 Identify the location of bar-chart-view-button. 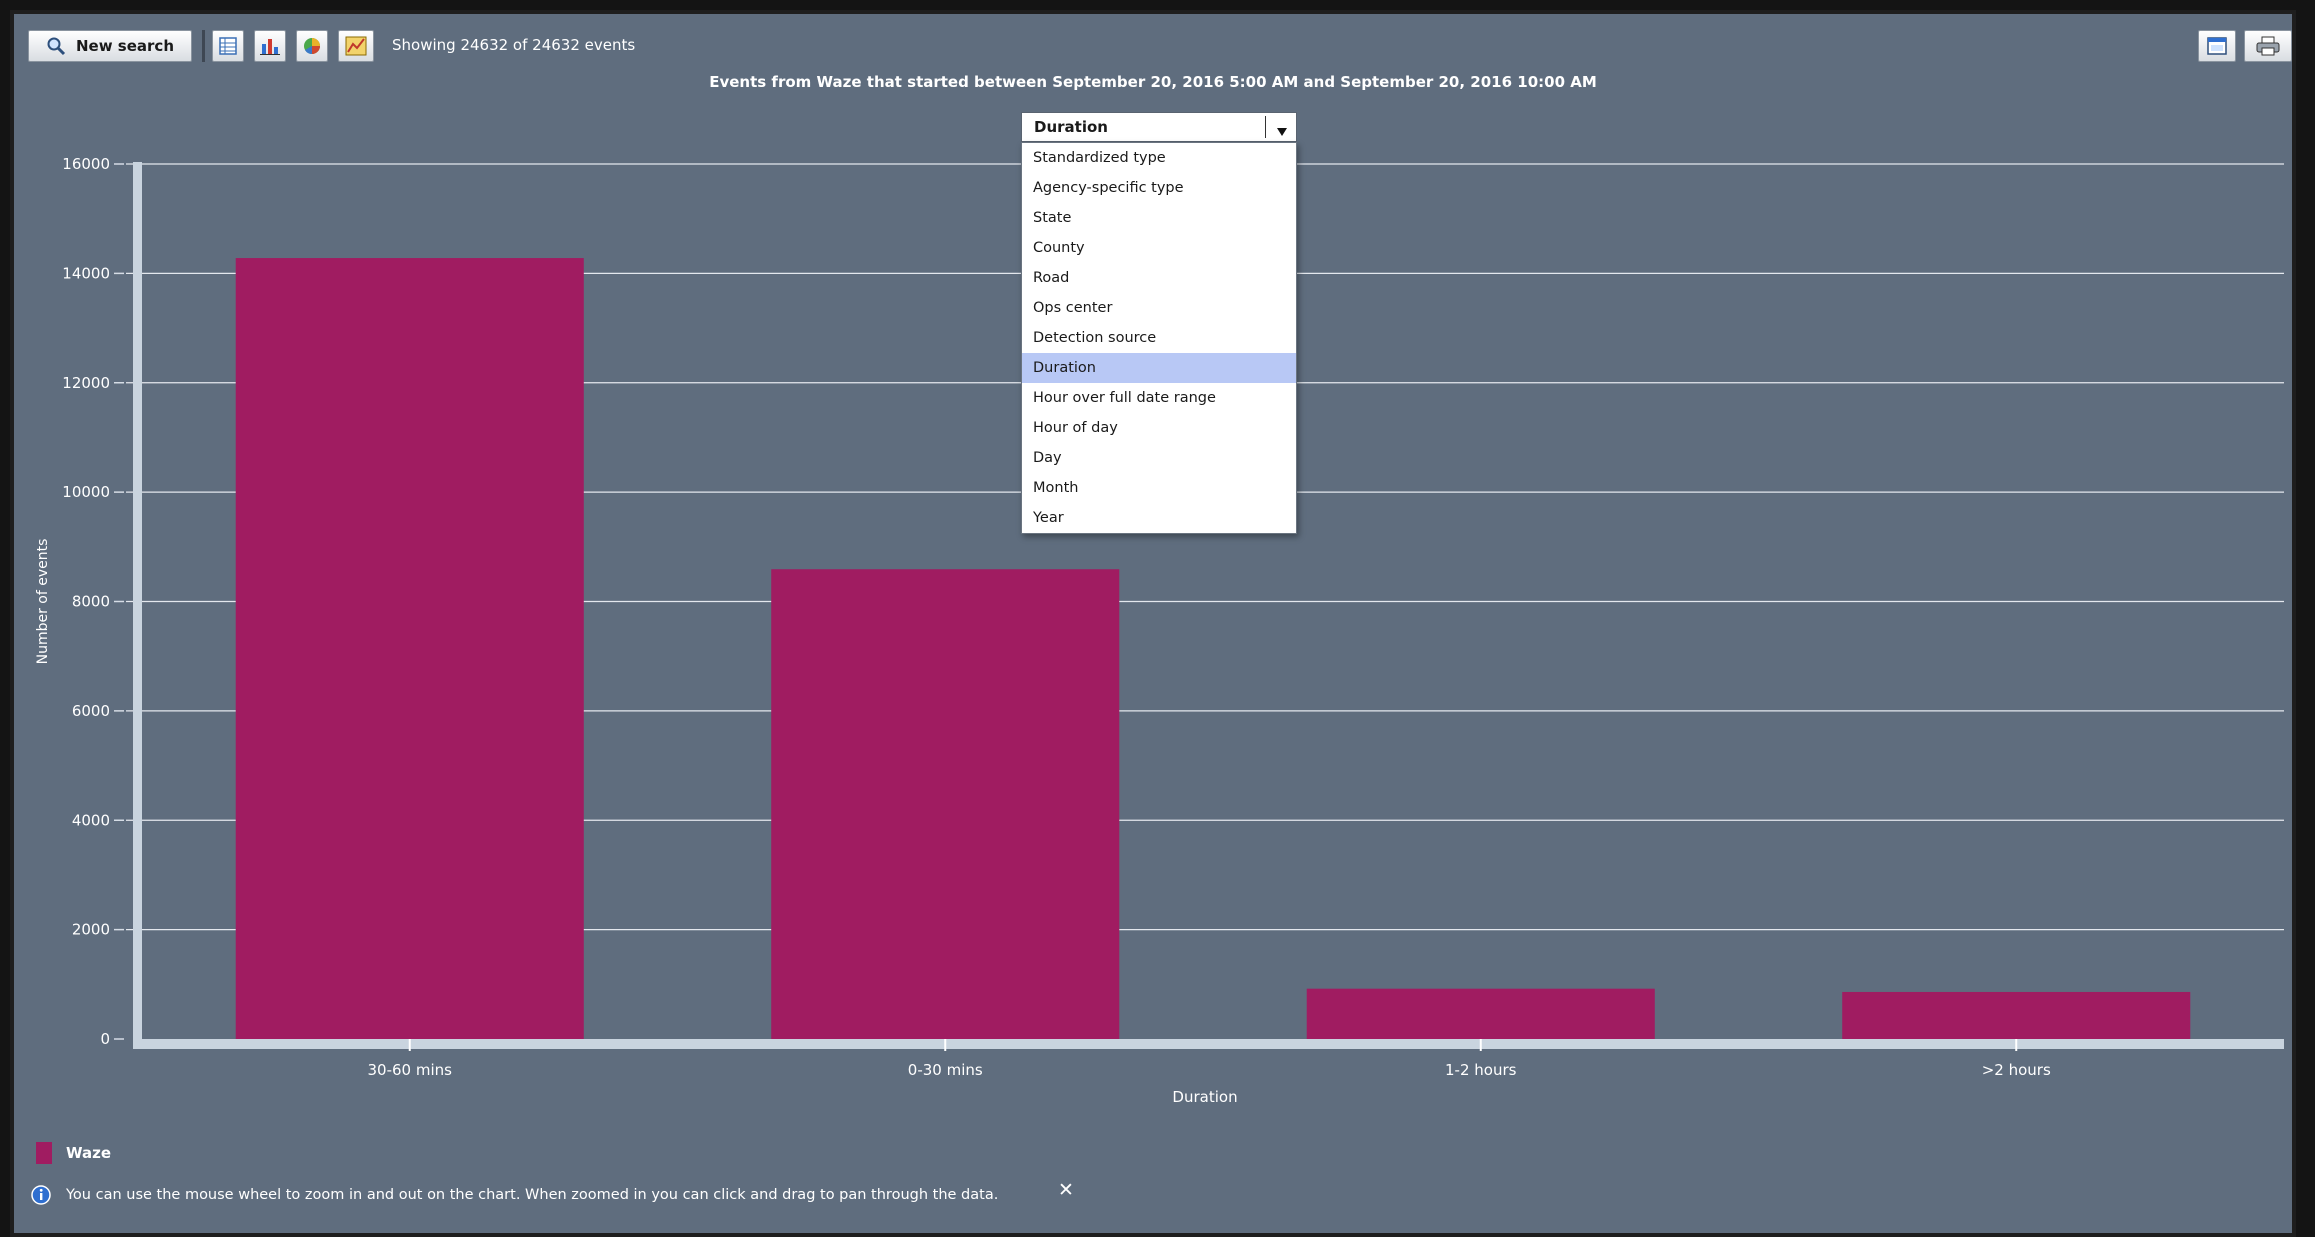
(270, 46).